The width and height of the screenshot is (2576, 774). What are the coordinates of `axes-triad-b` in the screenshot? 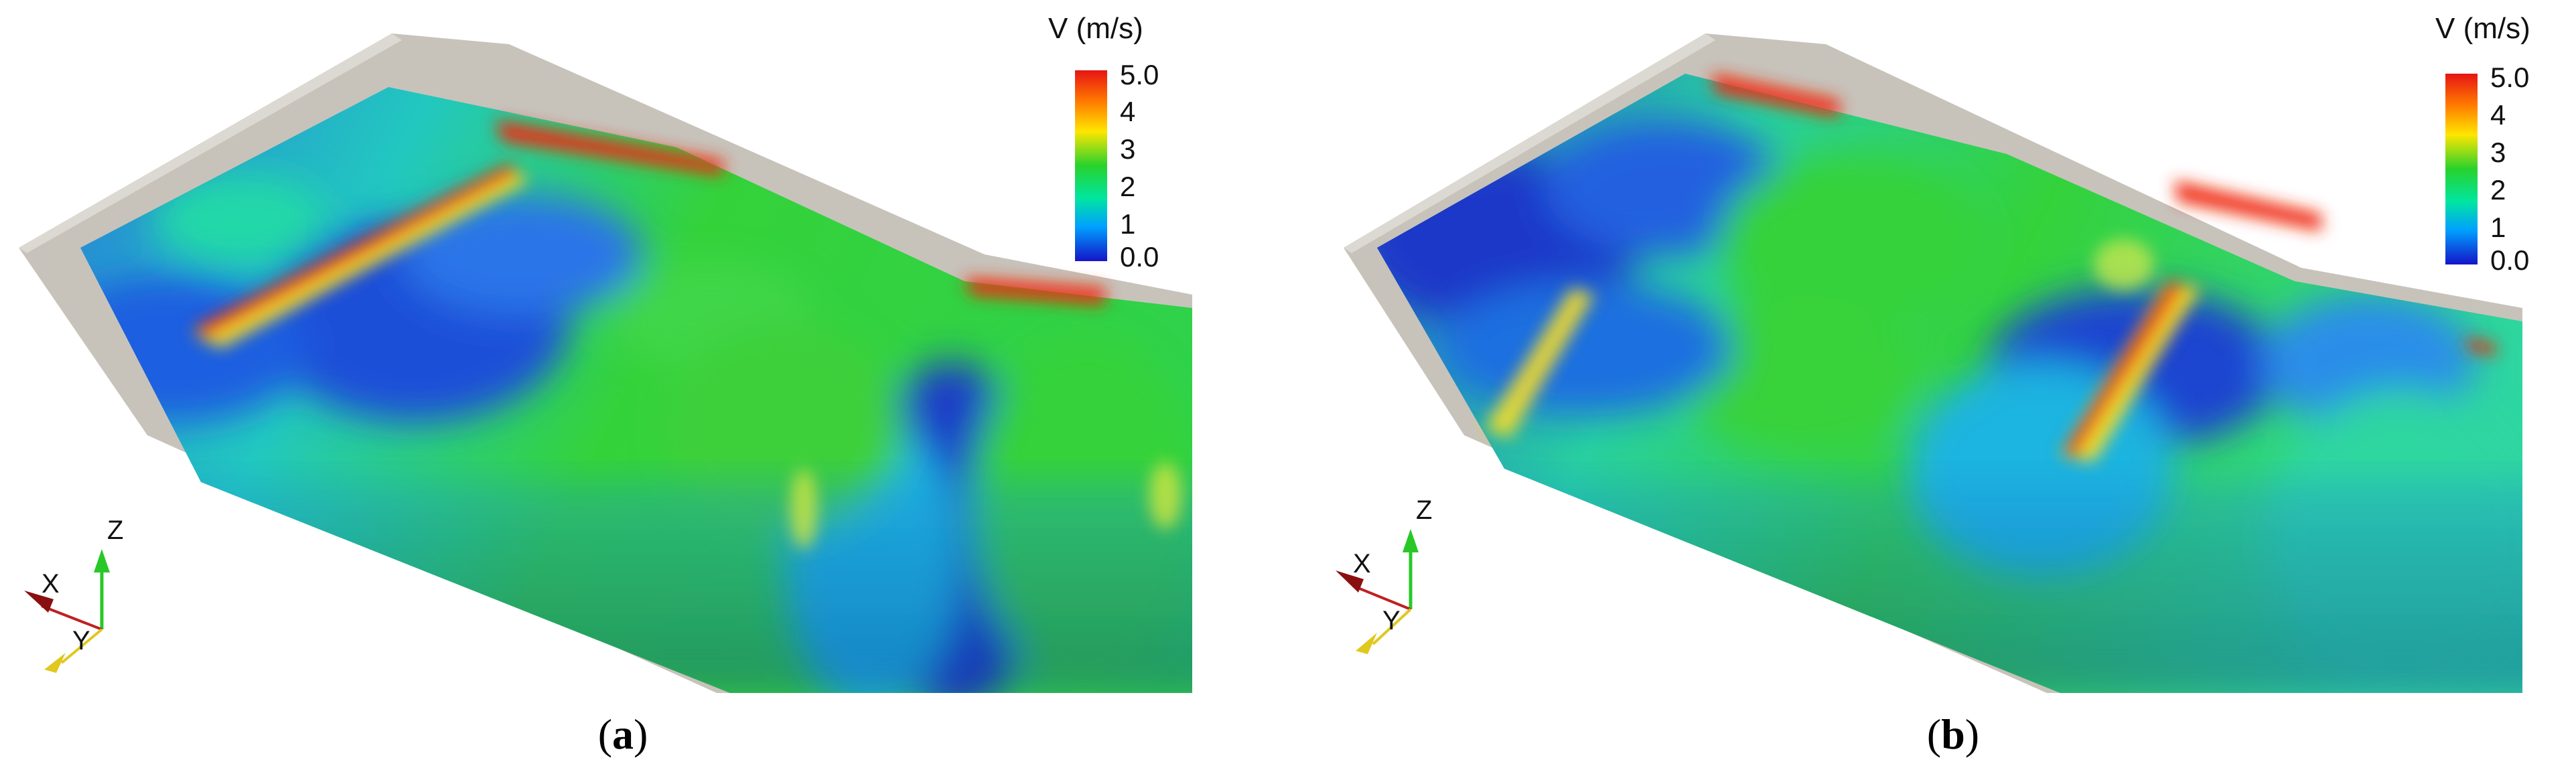 It's located at (1377, 591).